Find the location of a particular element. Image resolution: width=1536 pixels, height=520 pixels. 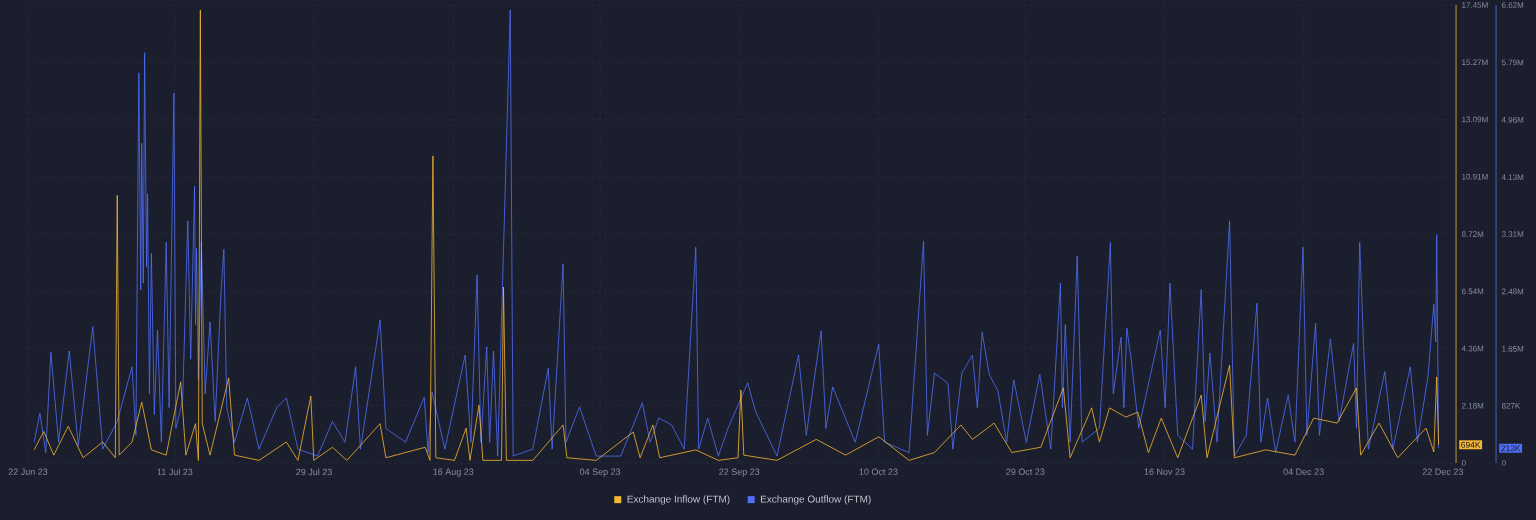

text: 213K is located at coordinates (1511, 448).